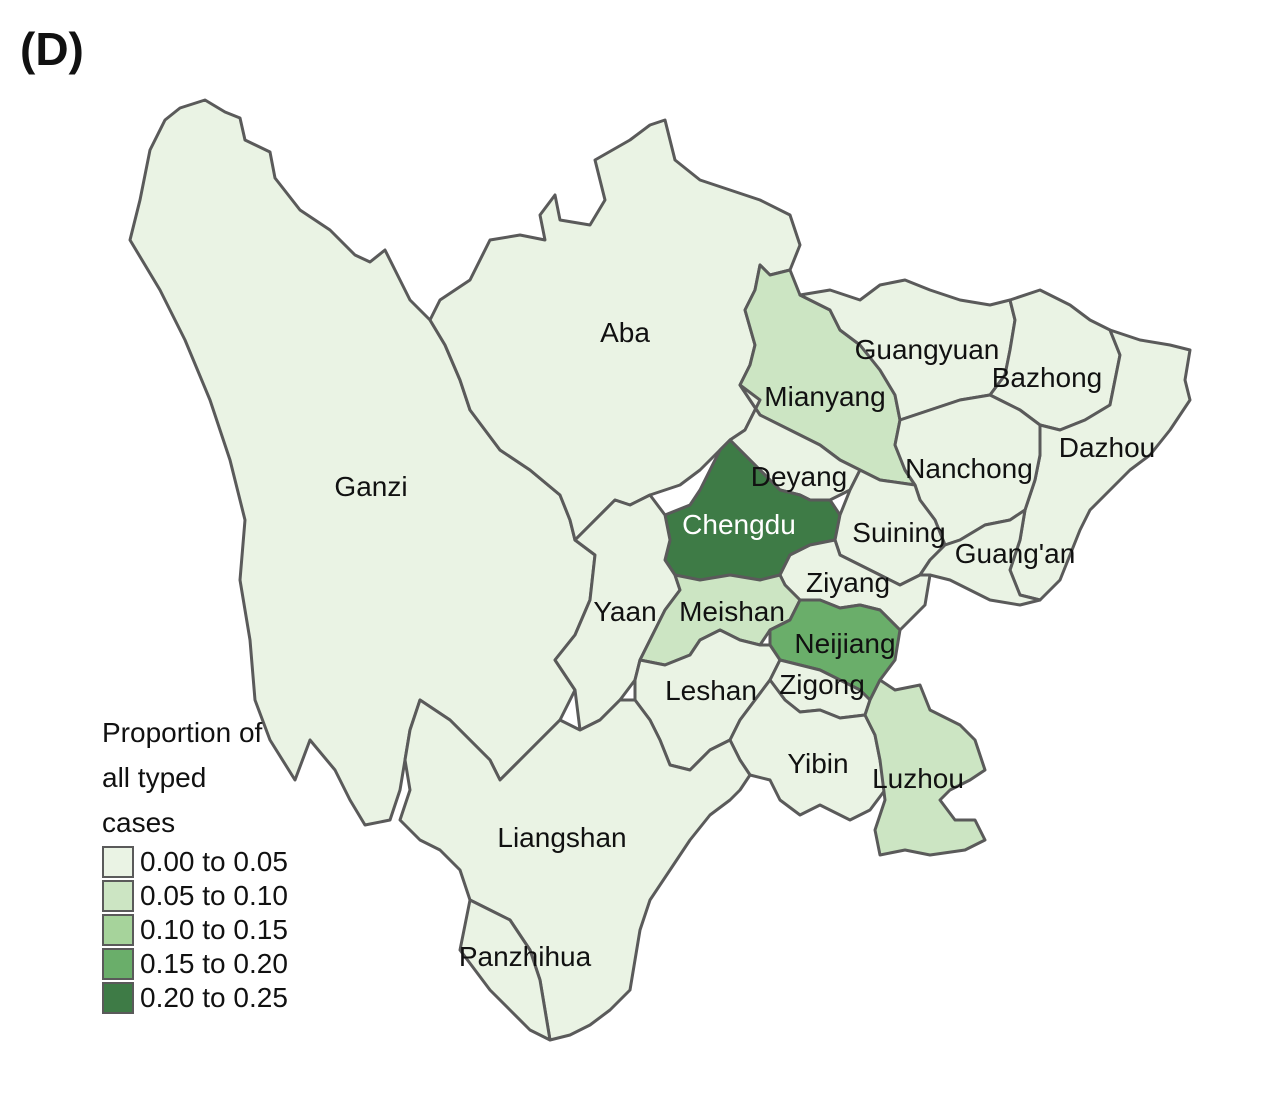 The height and width of the screenshot is (1118, 1266). I want to click on legend-label: 0.10 to 0.15, so click(214, 929).